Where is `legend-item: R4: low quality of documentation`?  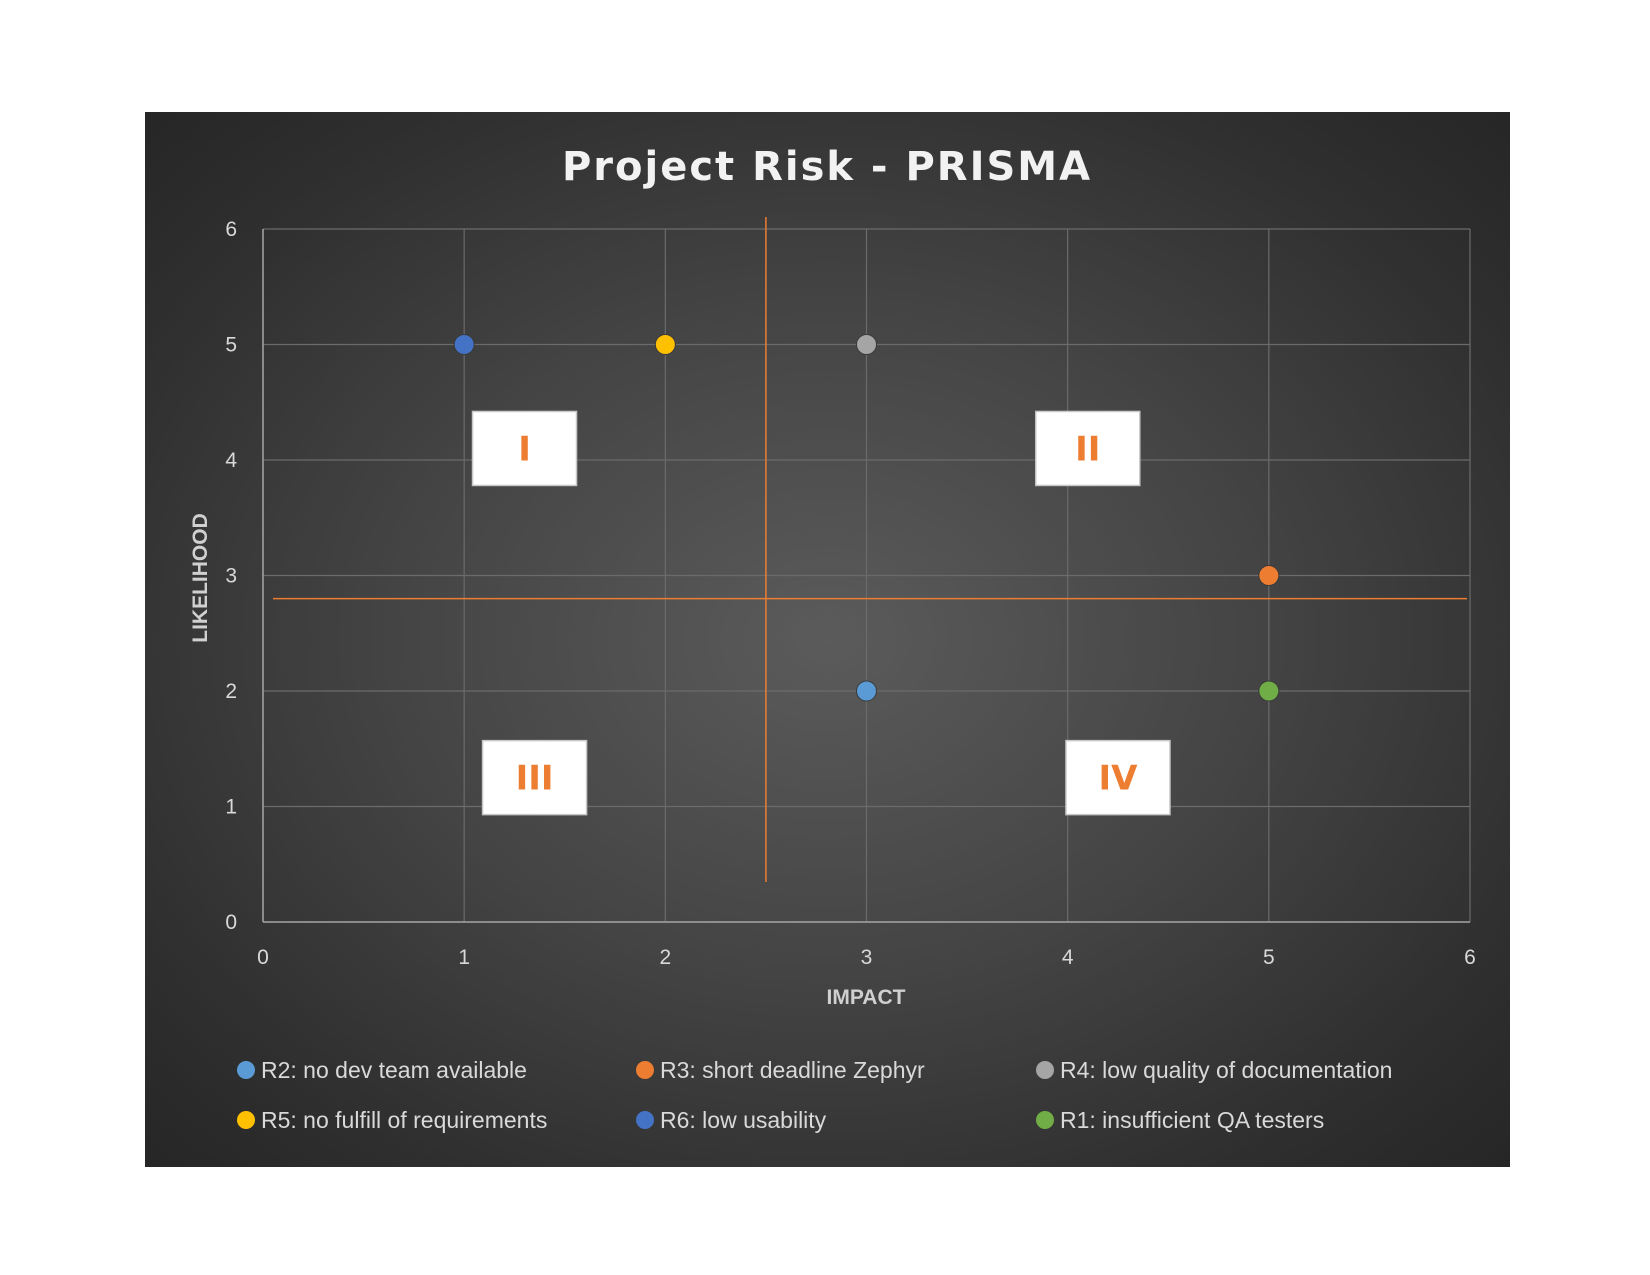
legend-item: R4: low quality of documentation is located at coordinates (1214, 1070).